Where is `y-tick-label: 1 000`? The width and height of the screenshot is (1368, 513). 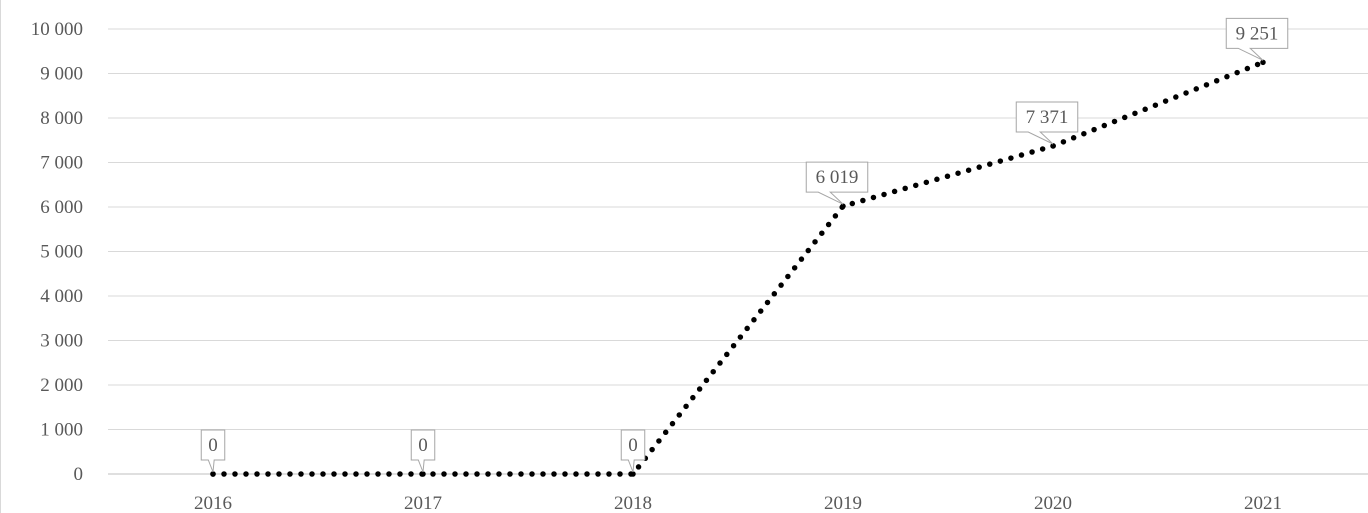
y-tick-label: 1 000 is located at coordinates (61, 430).